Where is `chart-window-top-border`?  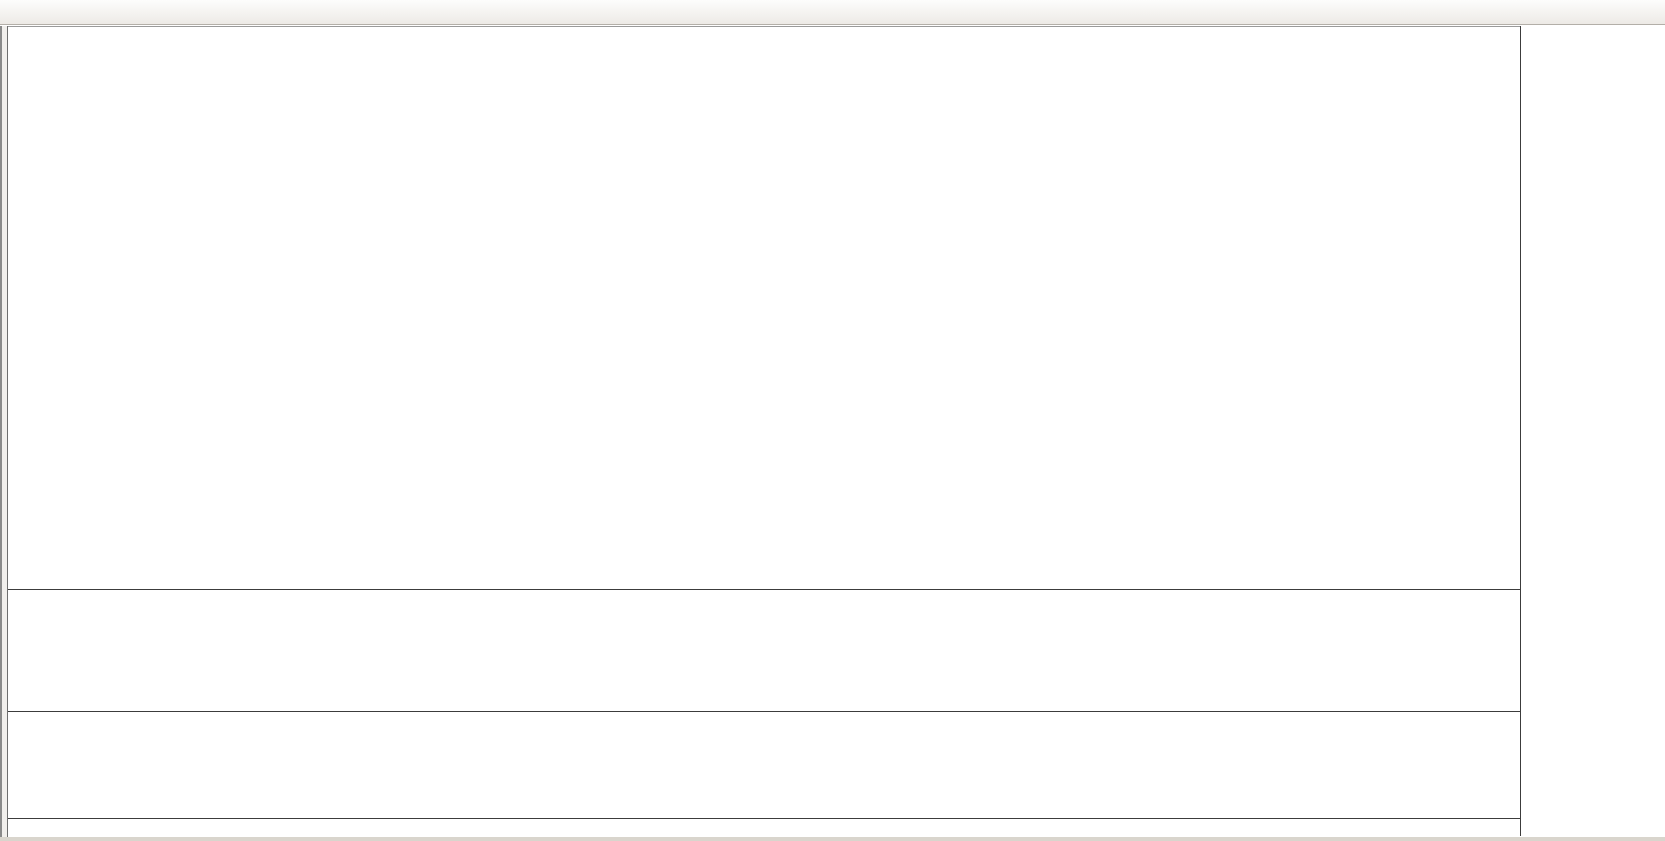 chart-window-top-border is located at coordinates (836, 26).